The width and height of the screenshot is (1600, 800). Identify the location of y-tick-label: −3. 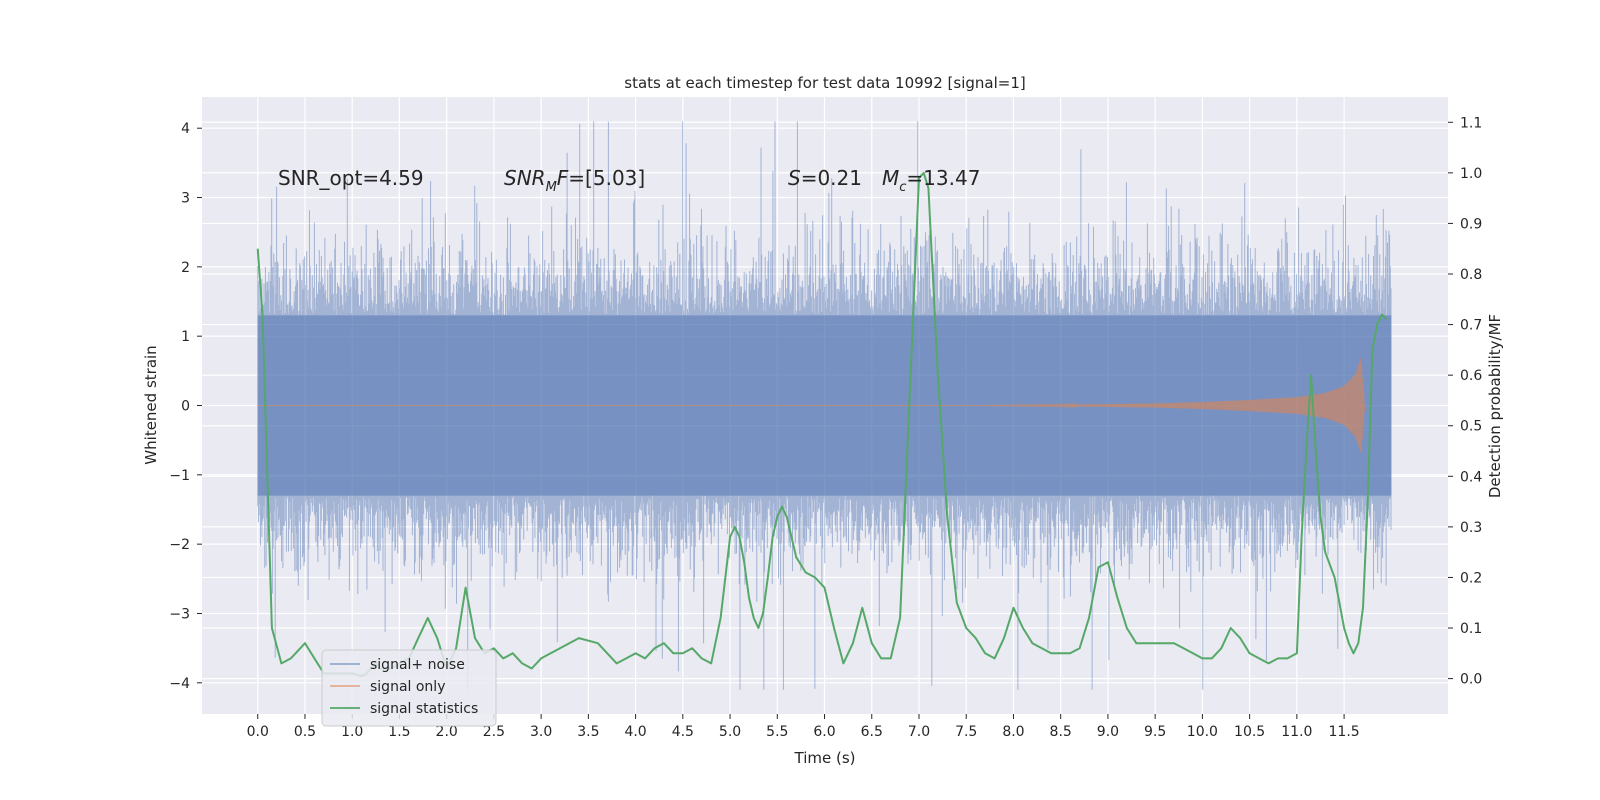
(179, 614).